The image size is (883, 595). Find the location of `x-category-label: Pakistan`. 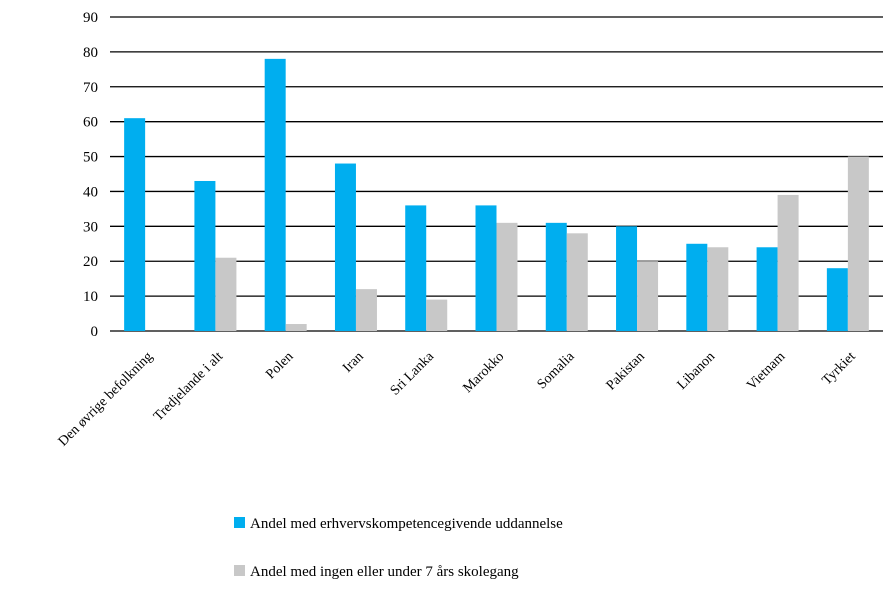

x-category-label: Pakistan is located at coordinates (626, 371).